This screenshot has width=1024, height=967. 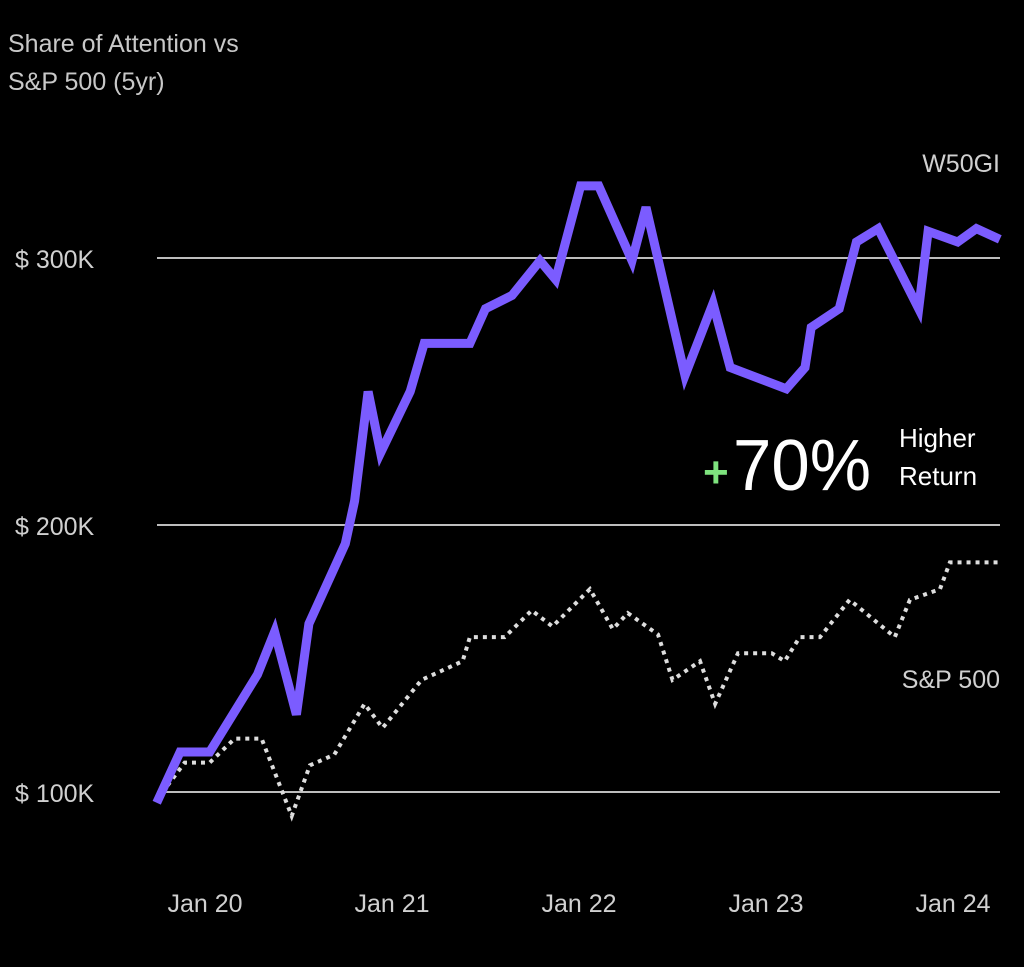 I want to click on y-tick-label: $ 300K, so click(x=55, y=260).